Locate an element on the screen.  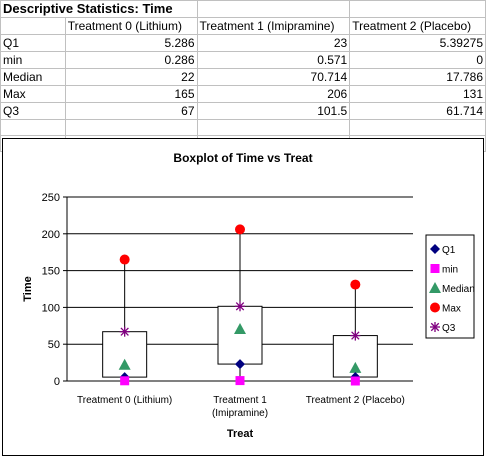
y-tick-label: 150 is located at coordinates (51, 272).